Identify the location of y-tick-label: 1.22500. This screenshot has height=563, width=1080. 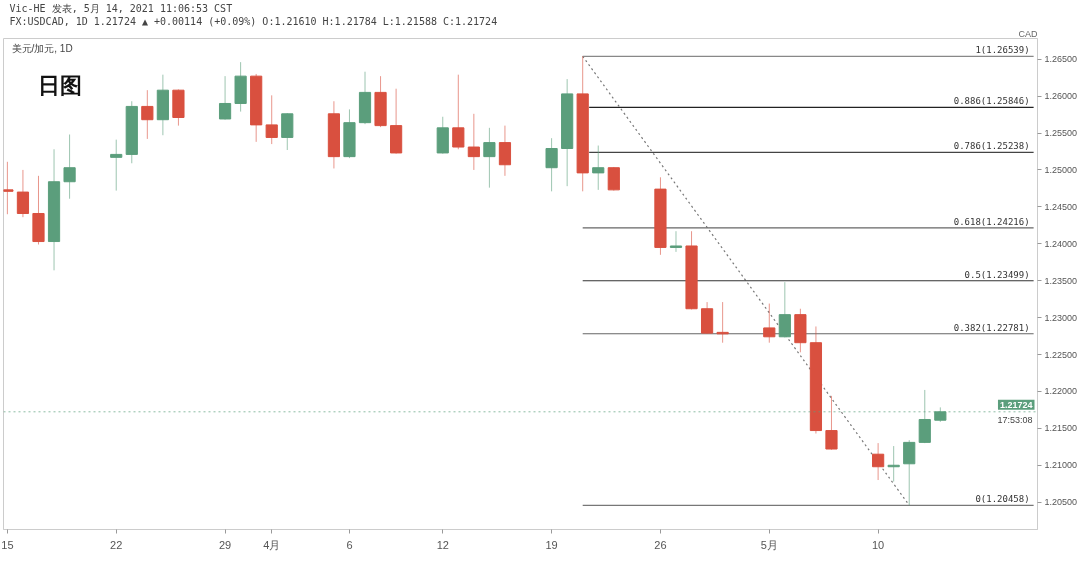
(1061, 354).